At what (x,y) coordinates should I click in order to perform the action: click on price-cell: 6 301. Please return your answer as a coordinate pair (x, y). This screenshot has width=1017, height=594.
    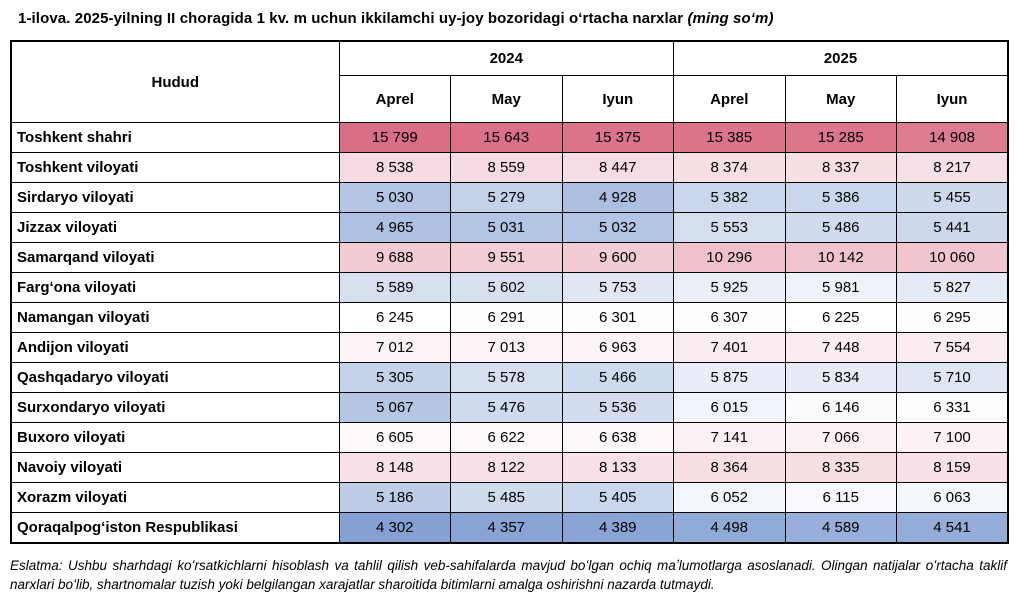
    Looking at the image, I should click on (617, 317).